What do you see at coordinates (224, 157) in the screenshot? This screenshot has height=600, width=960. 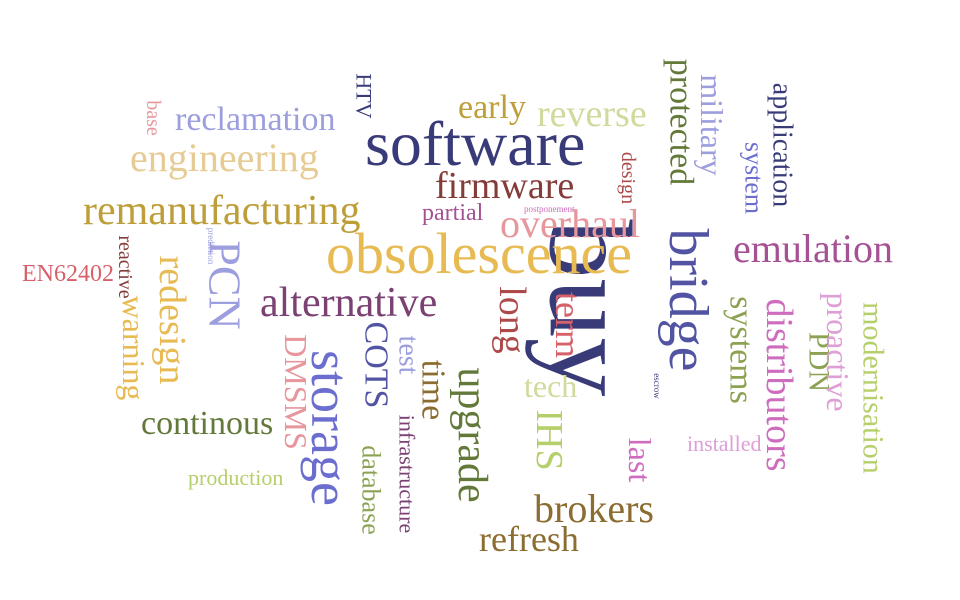 I see `word-engineering: engineering` at bounding box center [224, 157].